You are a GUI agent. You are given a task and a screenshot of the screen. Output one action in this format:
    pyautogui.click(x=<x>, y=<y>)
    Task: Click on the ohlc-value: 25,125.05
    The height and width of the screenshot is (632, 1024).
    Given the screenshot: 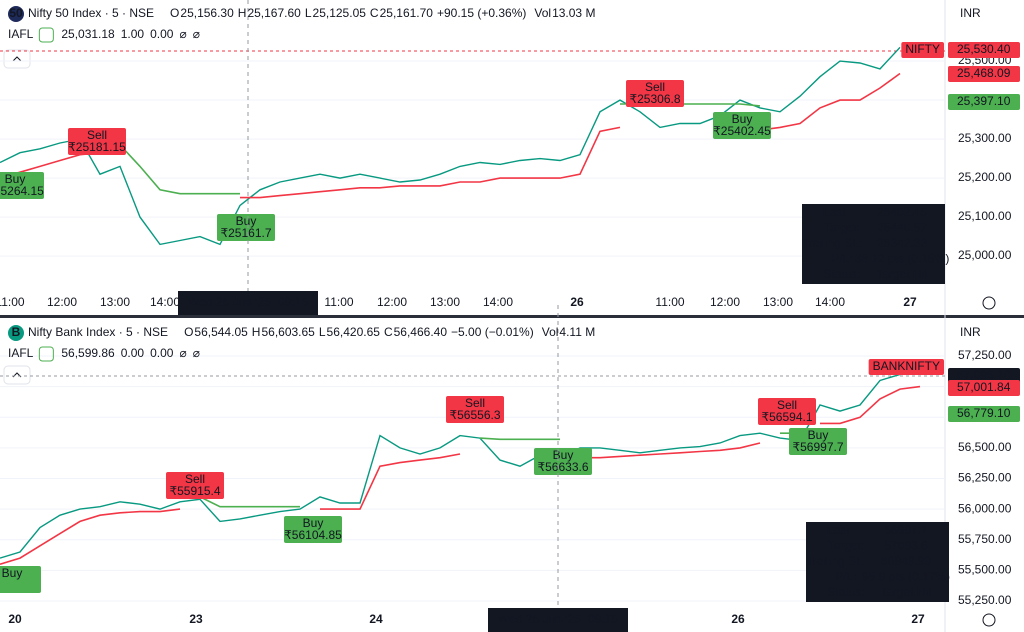 What is the action you would take?
    pyautogui.click(x=340, y=13)
    